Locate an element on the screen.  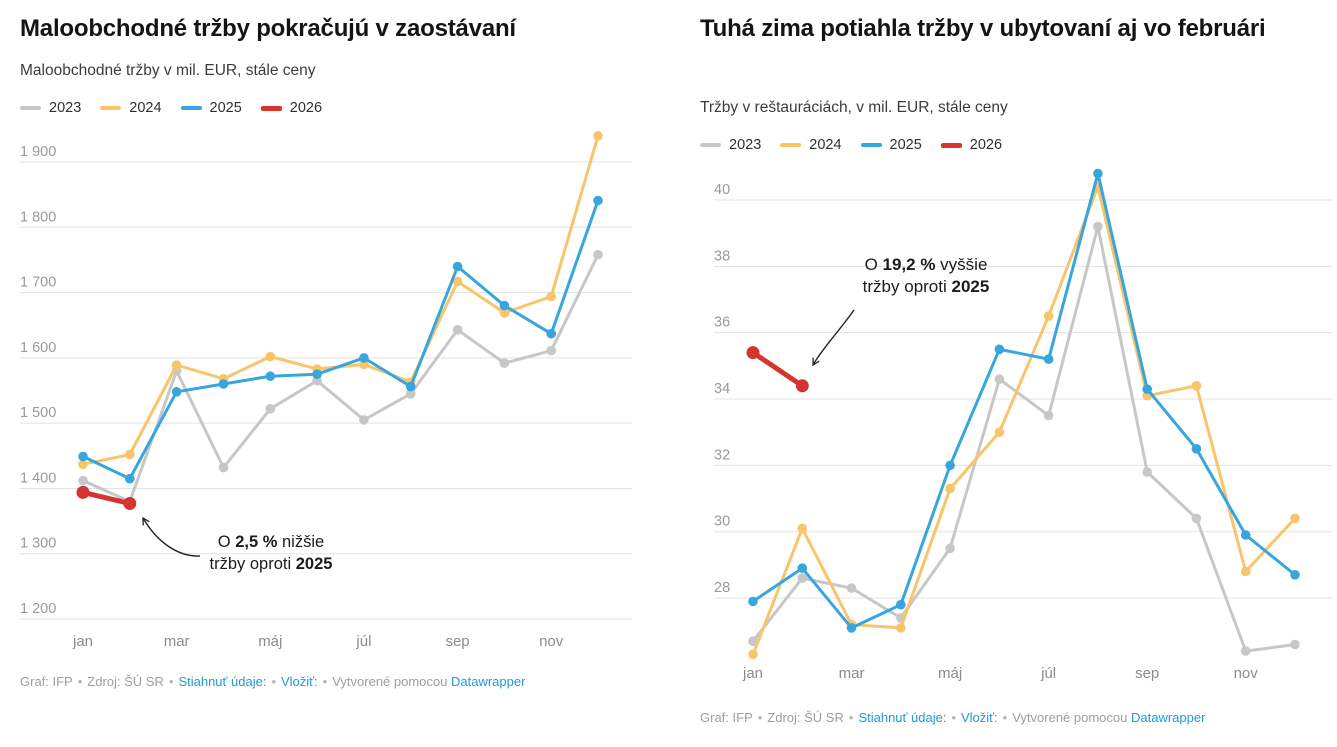
data-point-2024-jún is located at coordinates (999, 432).